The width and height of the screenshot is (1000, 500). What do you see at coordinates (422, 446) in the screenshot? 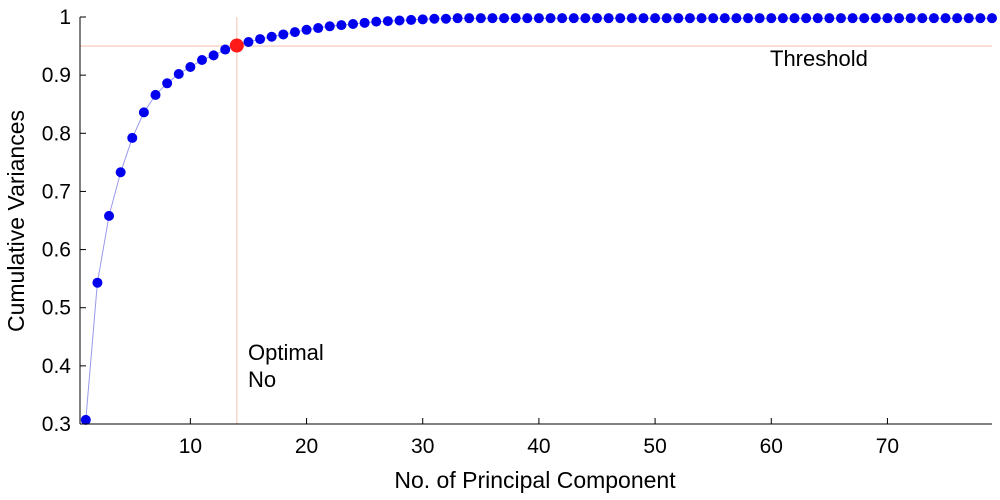
I see `x-tick-label: 30` at bounding box center [422, 446].